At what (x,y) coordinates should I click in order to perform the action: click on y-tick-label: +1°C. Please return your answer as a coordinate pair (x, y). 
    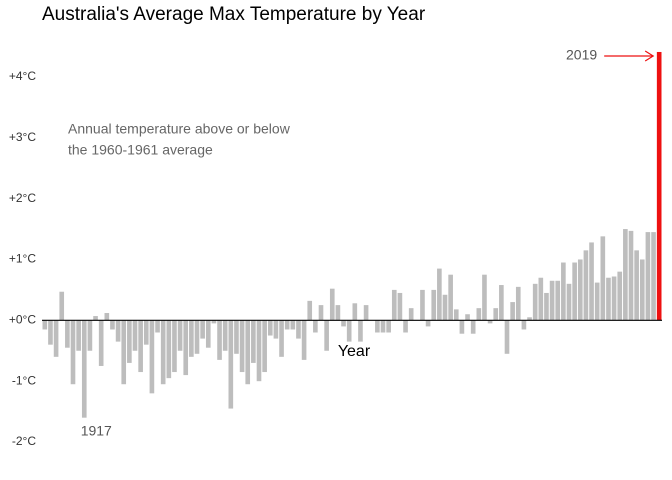
    Looking at the image, I should click on (22, 259).